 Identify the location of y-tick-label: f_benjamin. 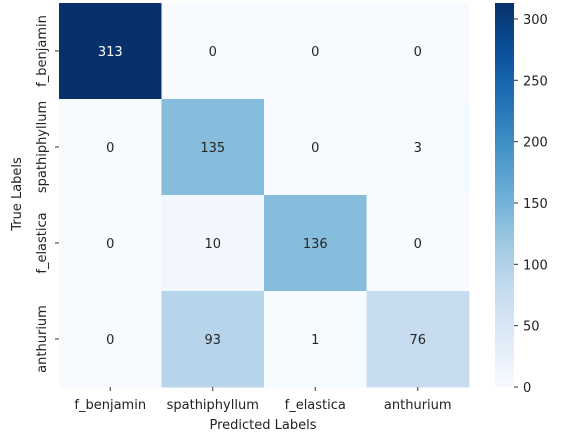
(42, 51).